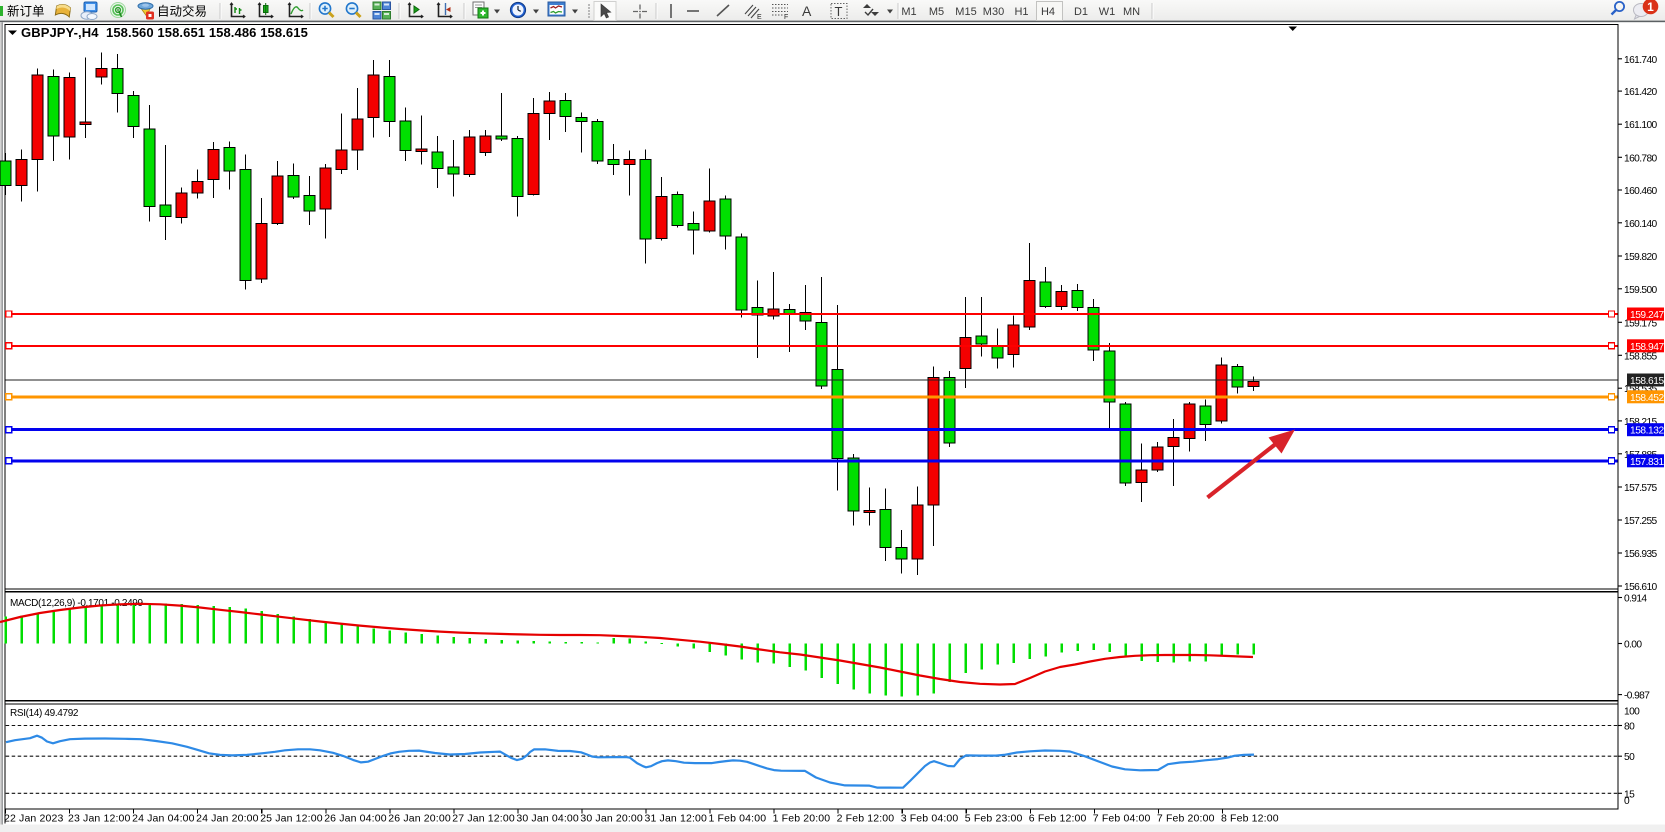 The width and height of the screenshot is (1665, 832). What do you see at coordinates (1641, 257) in the screenshot?
I see `svg-text: 159.820` at bounding box center [1641, 257].